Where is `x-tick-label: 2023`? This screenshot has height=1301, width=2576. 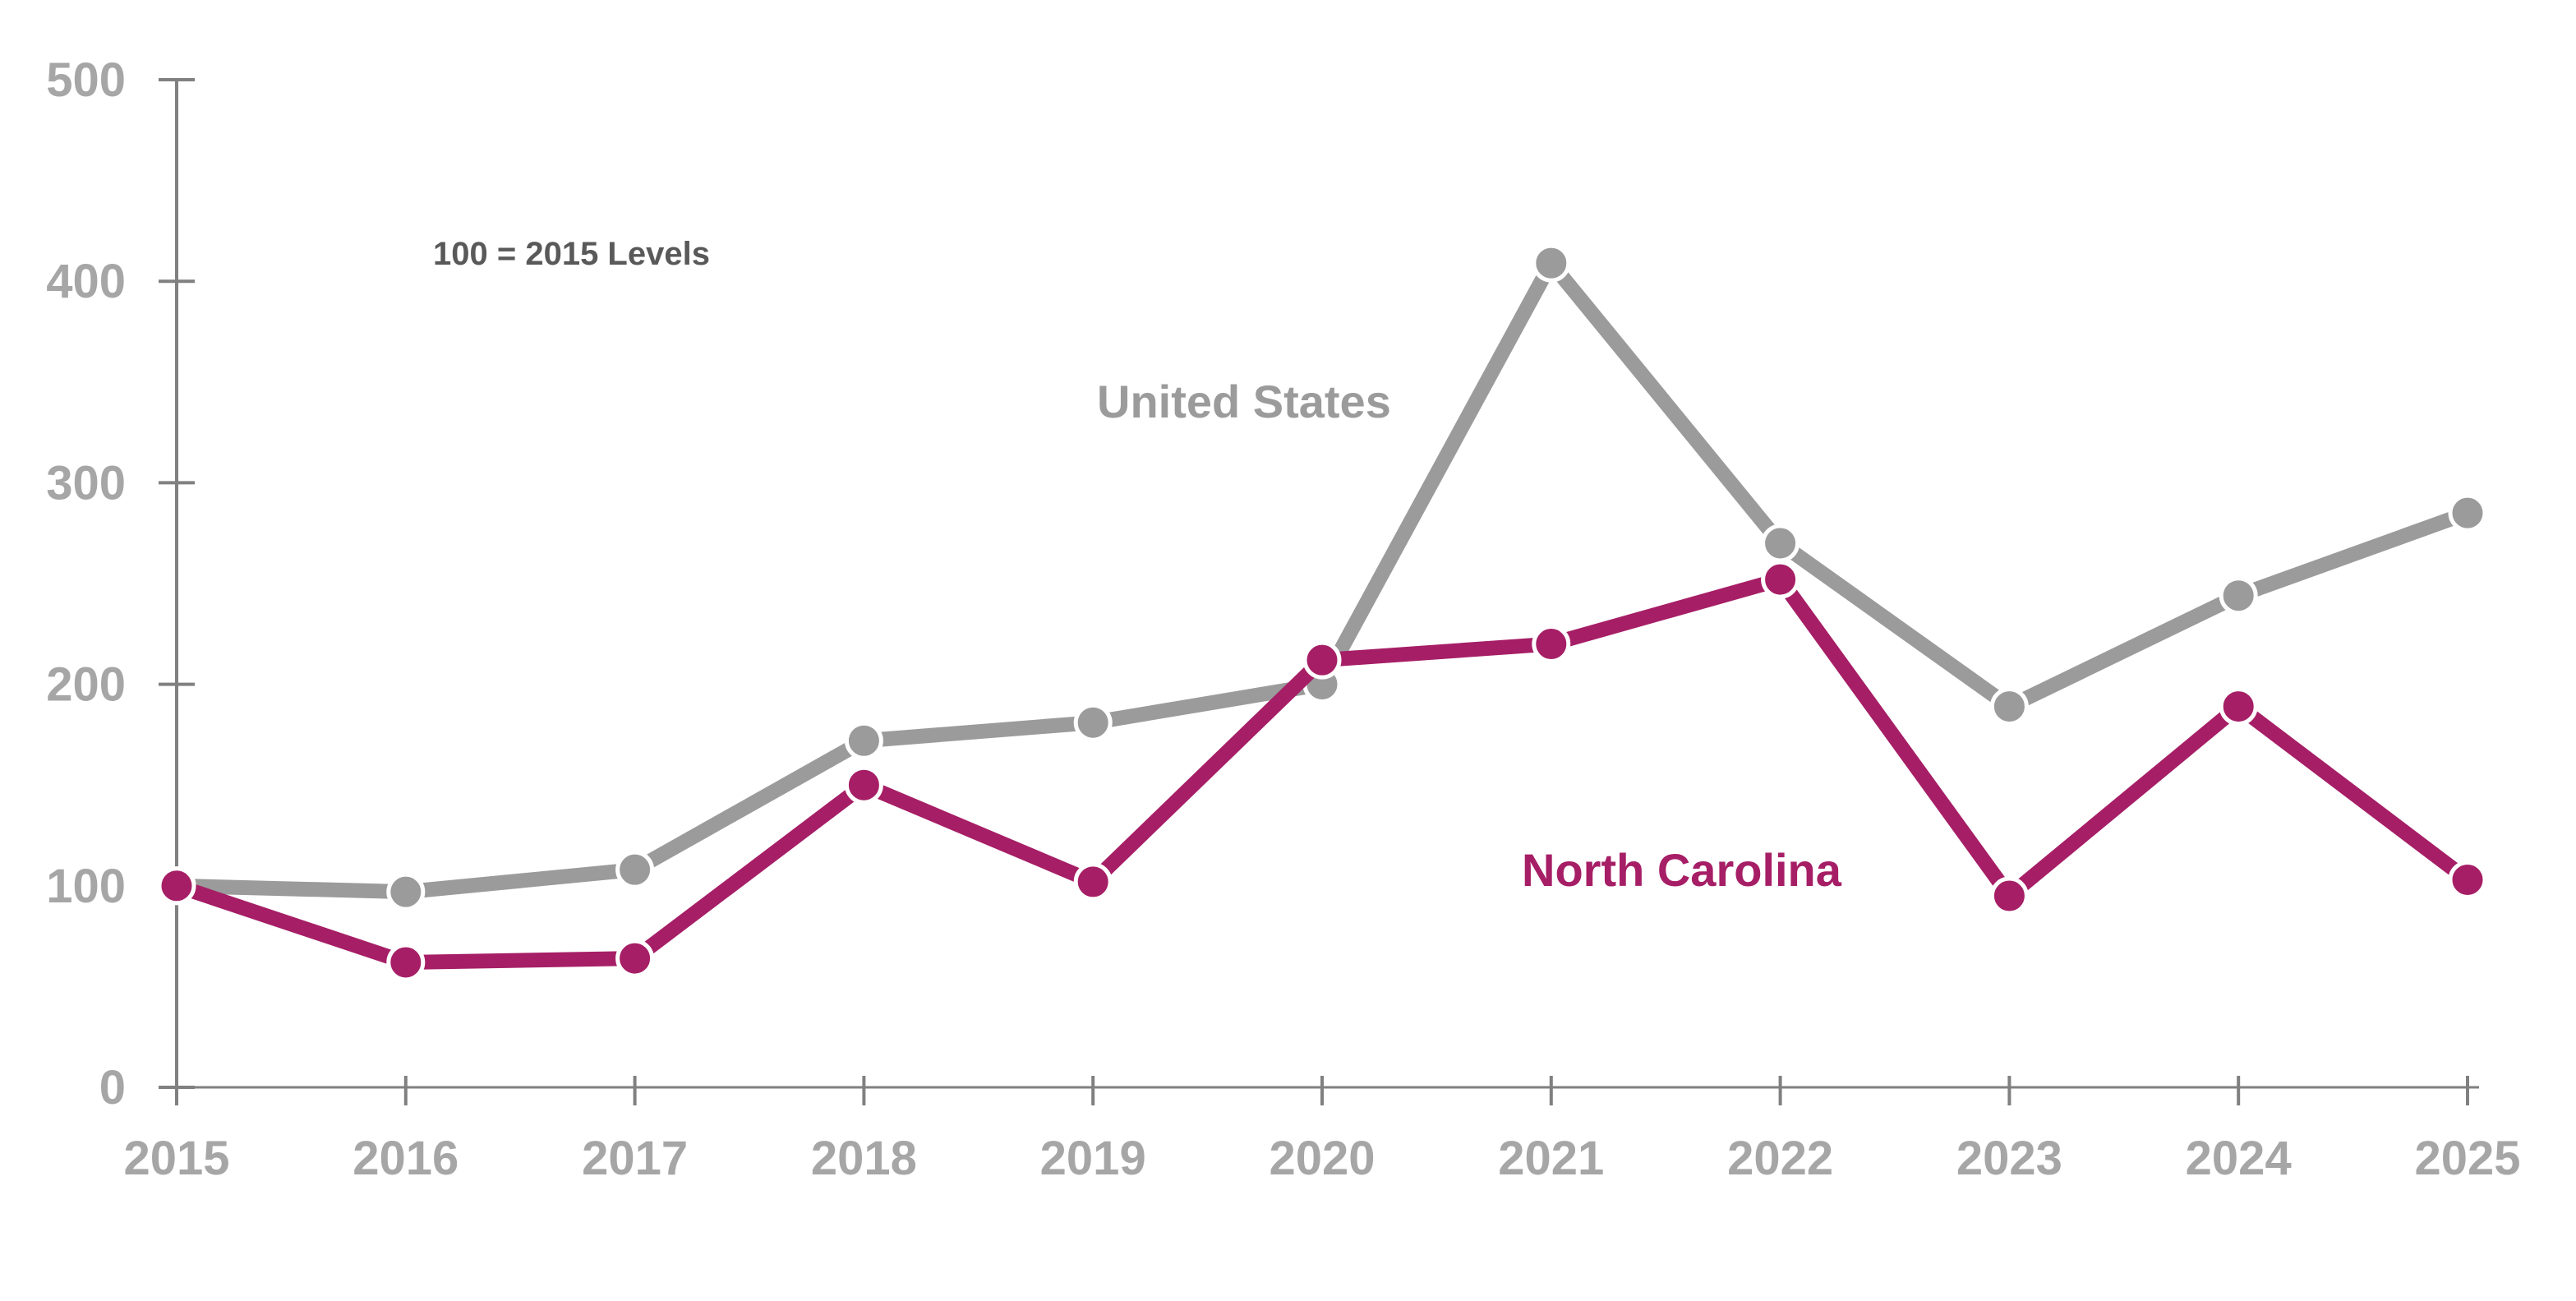
x-tick-label: 2023 is located at coordinates (2009, 1158).